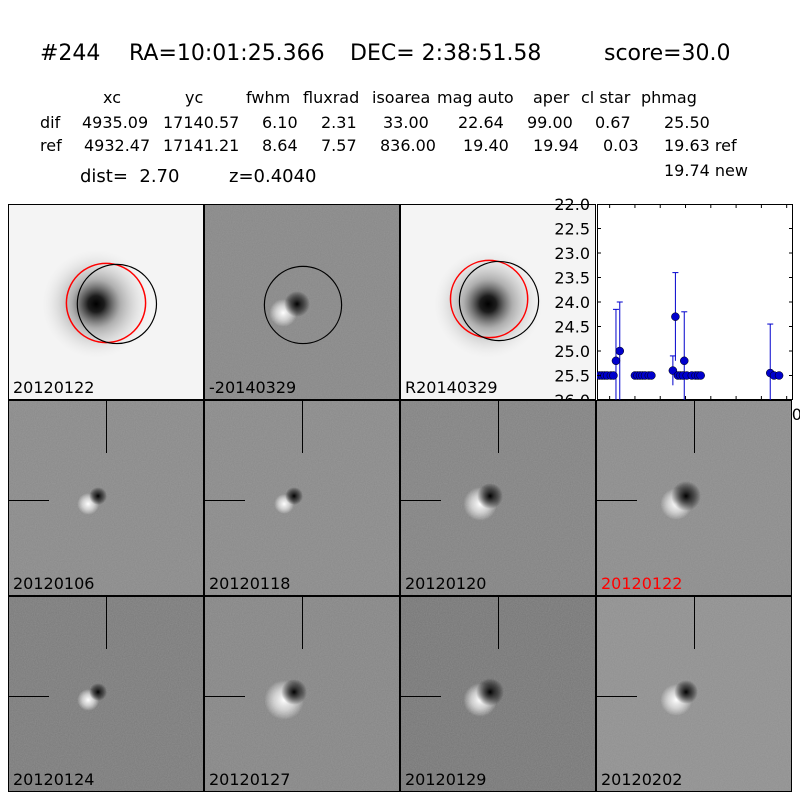 The image size is (800, 800). What do you see at coordinates (54, 779) in the screenshot?
I see `panel-date-label: 20120124` at bounding box center [54, 779].